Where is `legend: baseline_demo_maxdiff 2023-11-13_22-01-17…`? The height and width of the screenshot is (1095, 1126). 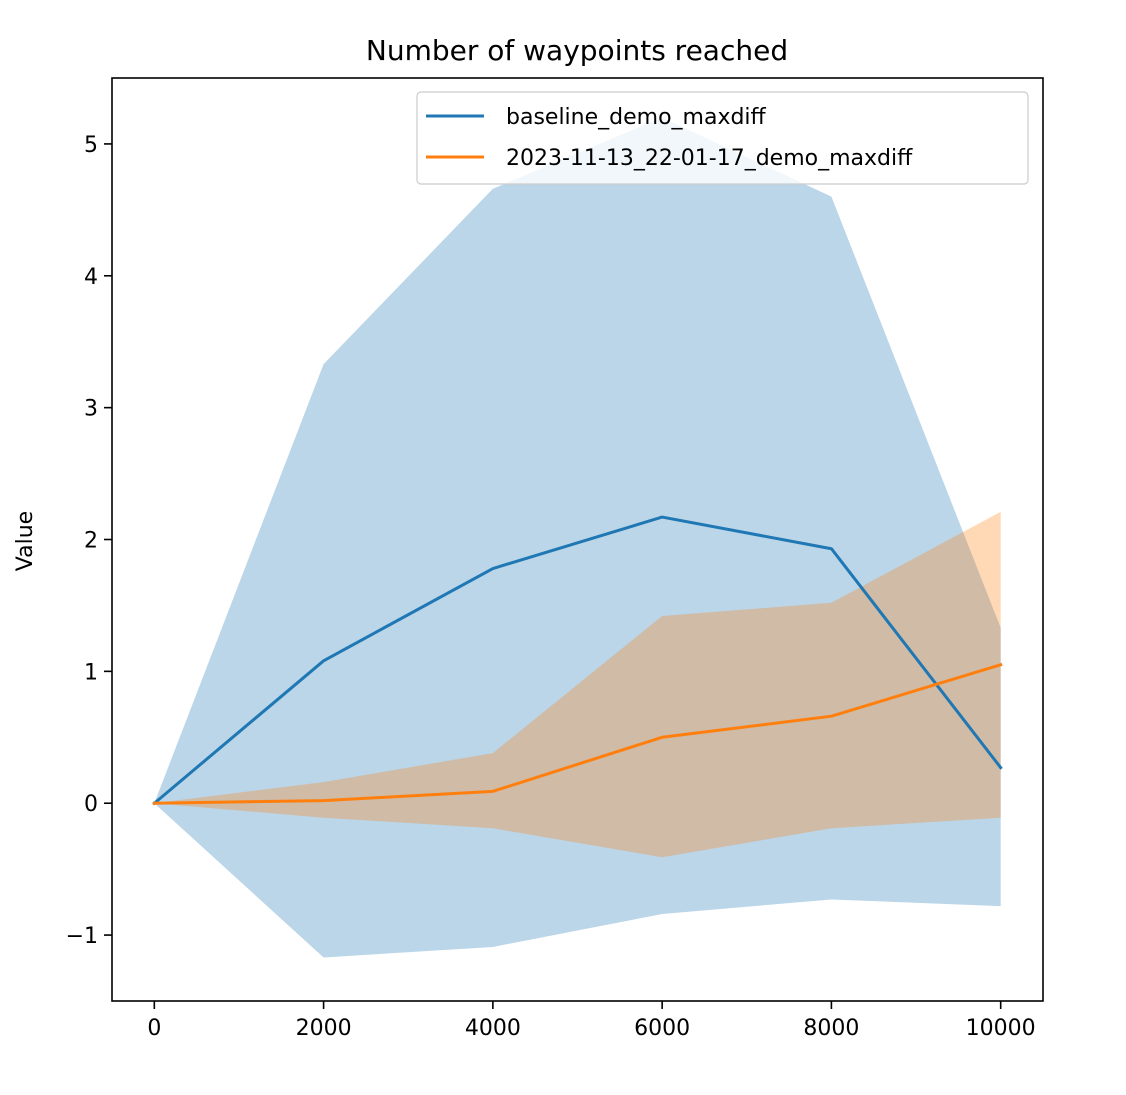
legend: baseline_demo_maxdiff 2023-11-13_22-01-17… is located at coordinates (722, 138).